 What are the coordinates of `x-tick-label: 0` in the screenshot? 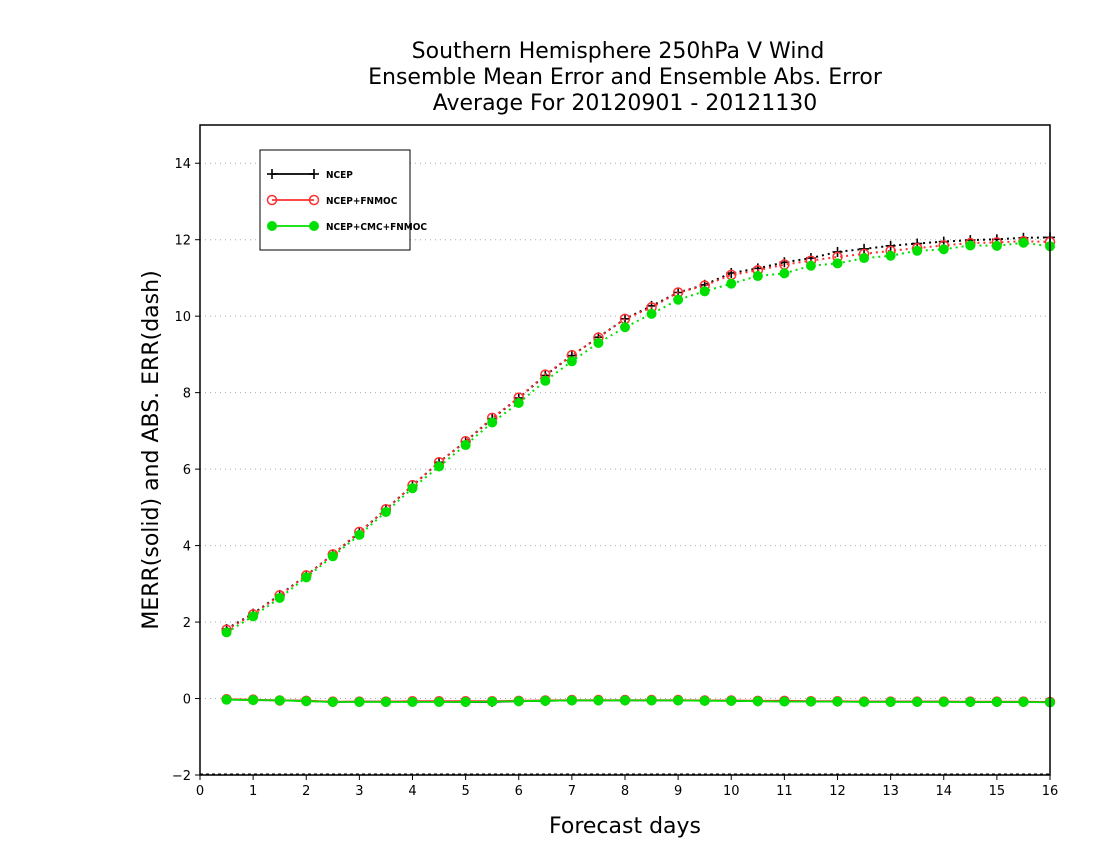 It's located at (200, 791).